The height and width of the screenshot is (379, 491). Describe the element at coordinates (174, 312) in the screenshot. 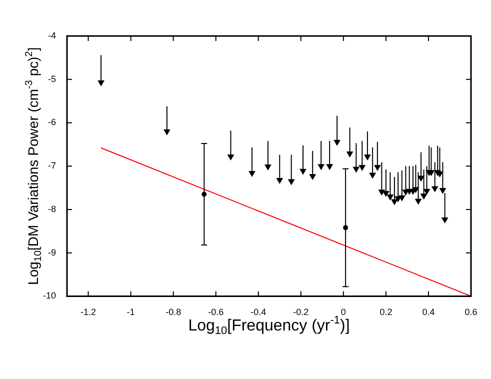

I see `x-tick-label: -0.8` at that location.